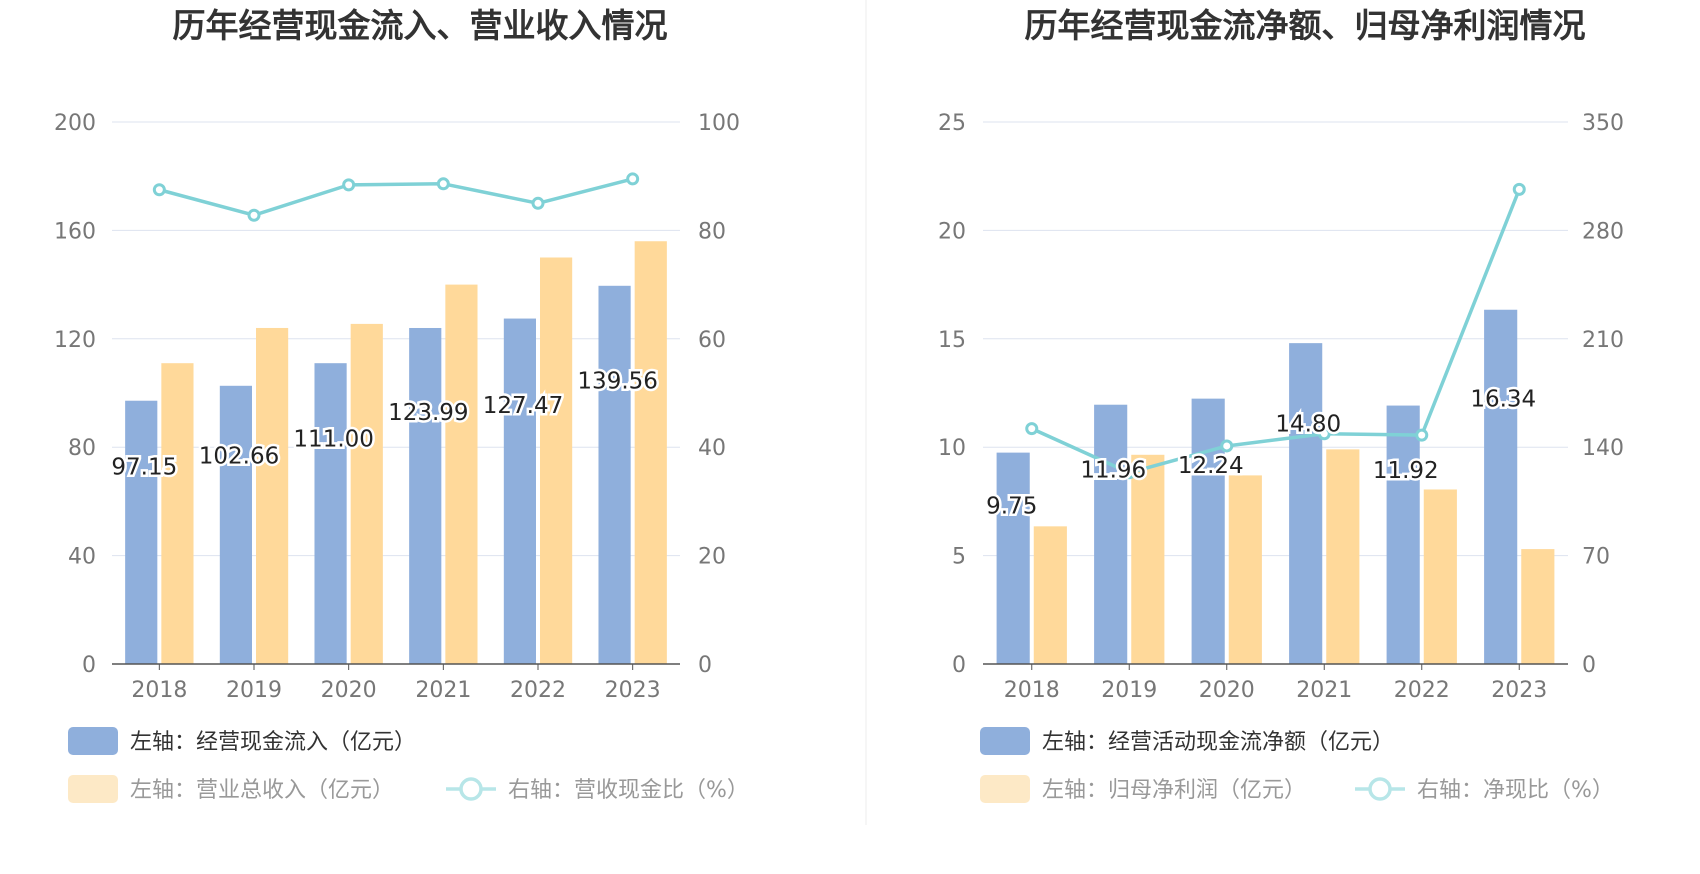  Describe the element at coordinates (75, 123) in the screenshot. I see `left-axis-tick-label: 200` at that location.